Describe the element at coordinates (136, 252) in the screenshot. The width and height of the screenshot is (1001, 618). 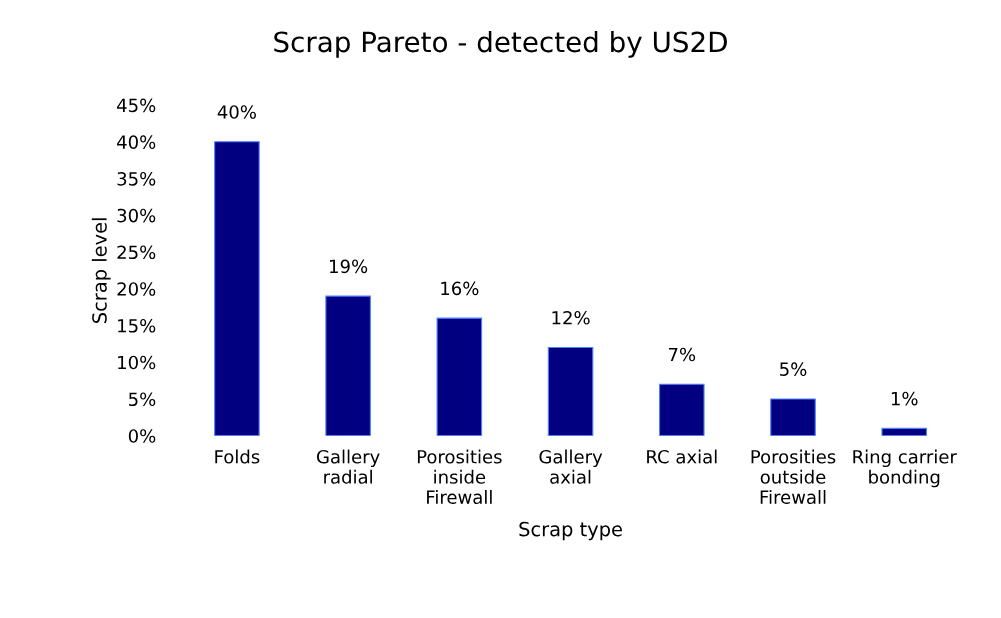
I see `y-tick-label: 25%` at that location.